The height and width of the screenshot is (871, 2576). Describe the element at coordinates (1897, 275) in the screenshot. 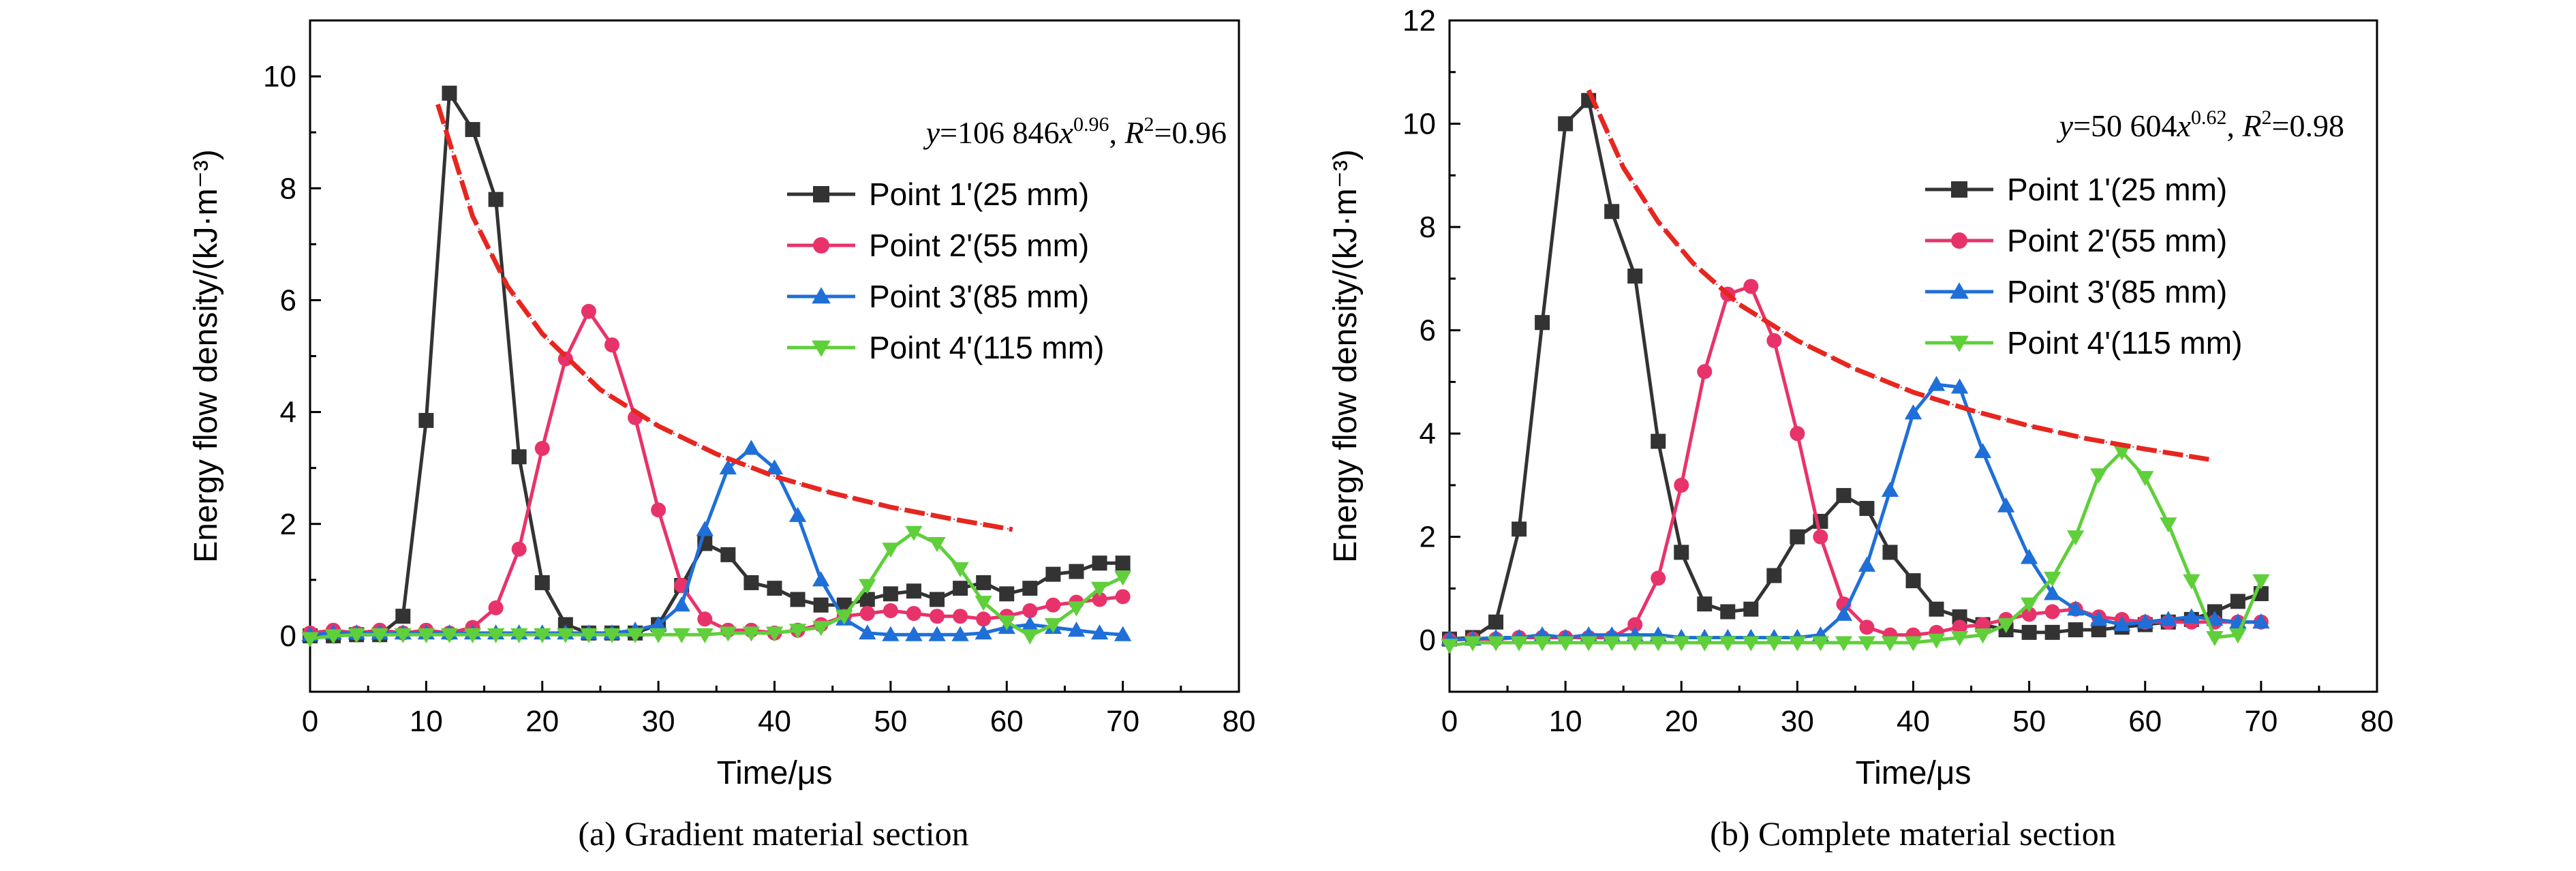

I see `fit-curve` at that location.